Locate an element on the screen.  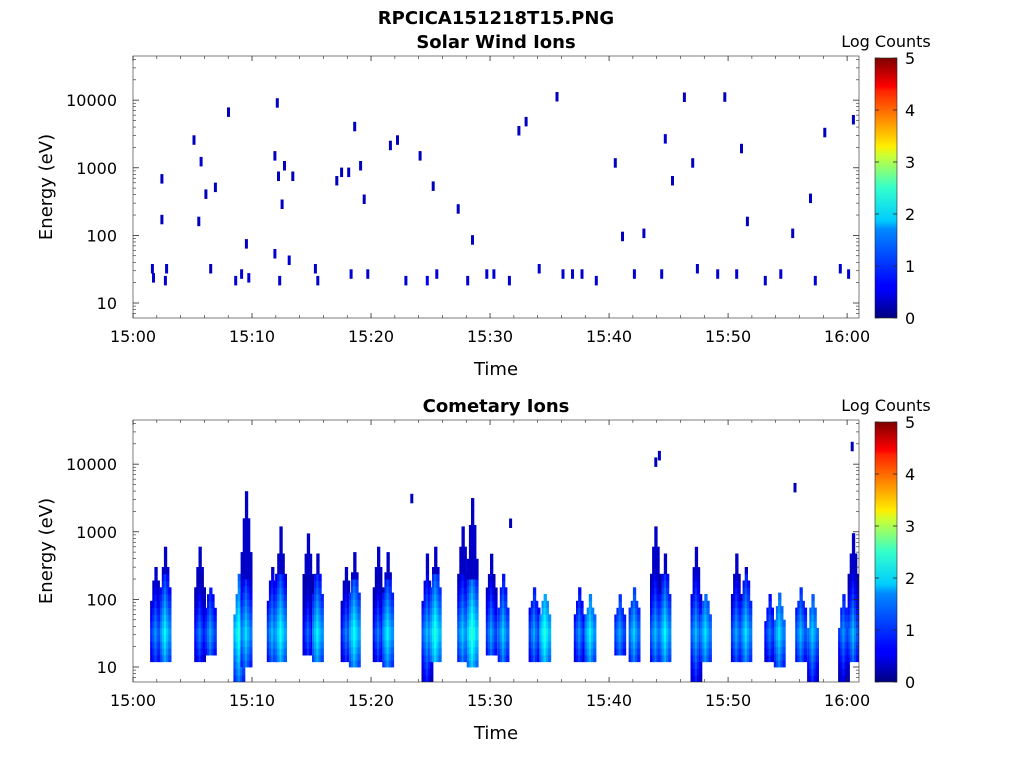
x-tick-label: 15:00 is located at coordinates (133, 700).